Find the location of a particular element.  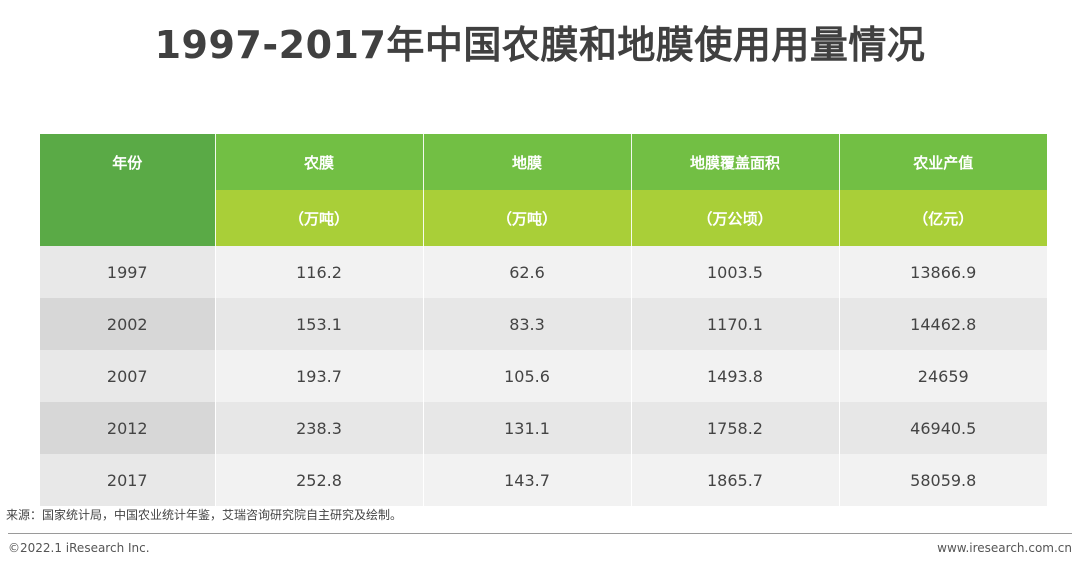

table-row: 1997 116.2 62.6 1003.5 13866.9 is located at coordinates (543, 272).